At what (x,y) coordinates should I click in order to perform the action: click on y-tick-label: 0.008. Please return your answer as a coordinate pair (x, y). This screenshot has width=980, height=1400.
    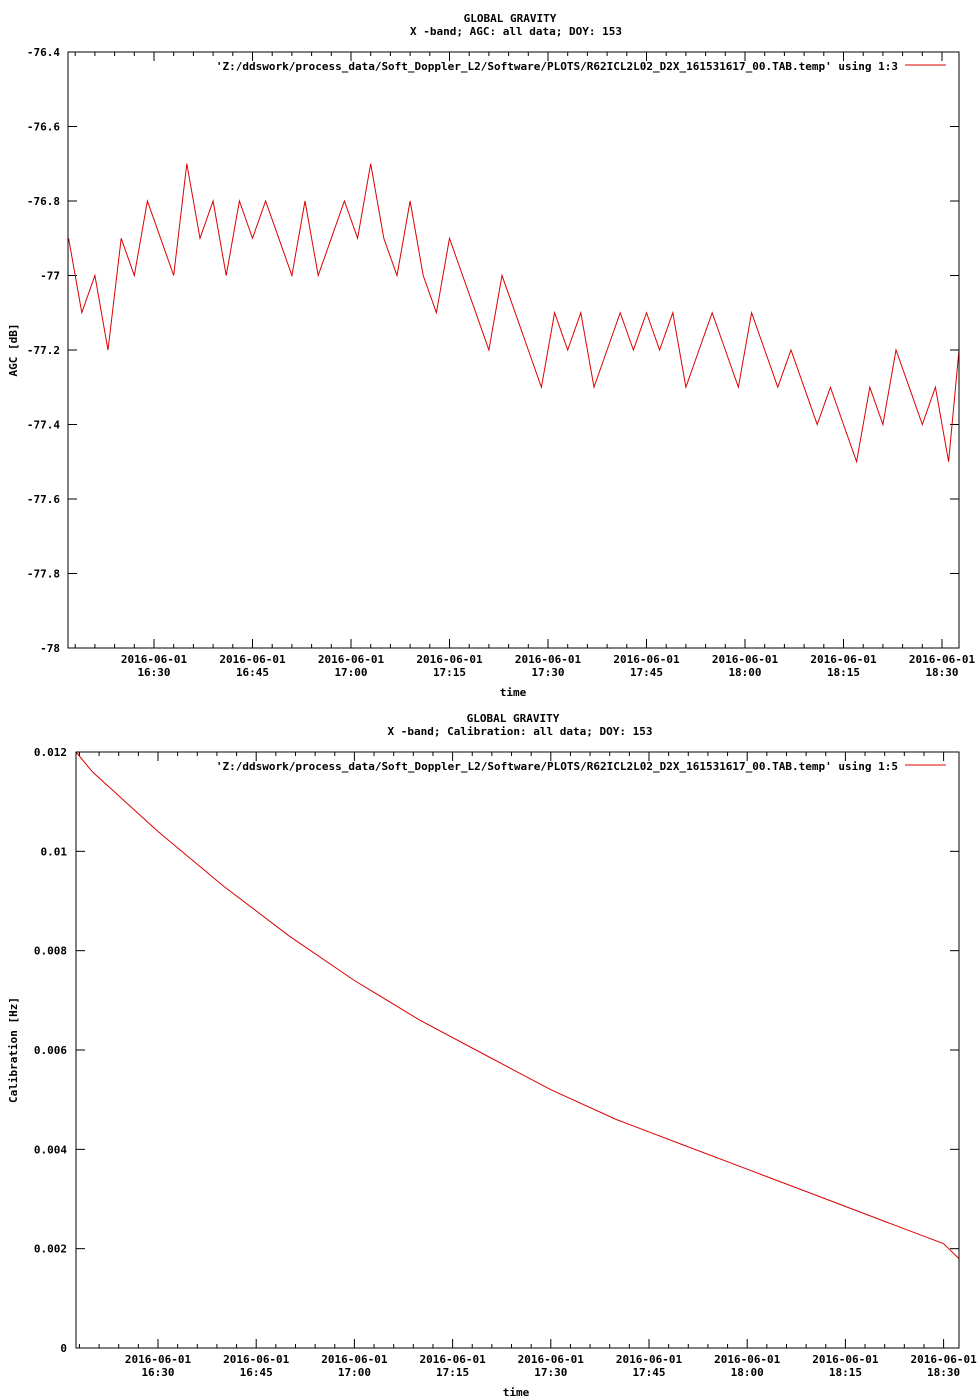
    Looking at the image, I should click on (50, 951).